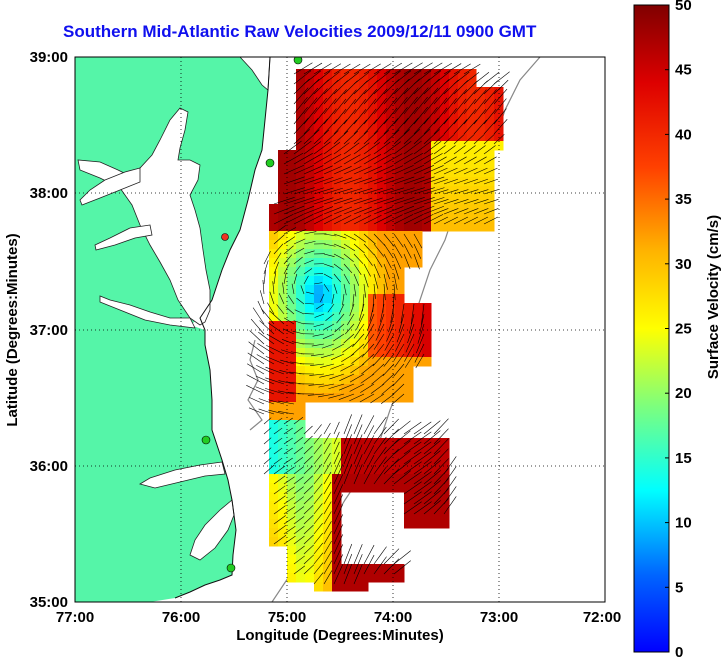 The height and width of the screenshot is (659, 724). What do you see at coordinates (270, 163) in the screenshot?
I see `radar-station` at bounding box center [270, 163].